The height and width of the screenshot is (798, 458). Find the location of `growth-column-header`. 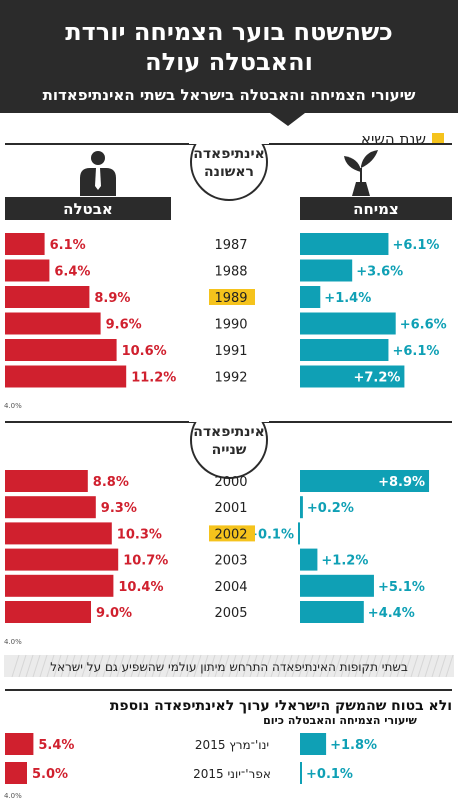

growth-column-header is located at coordinates (376, 208).